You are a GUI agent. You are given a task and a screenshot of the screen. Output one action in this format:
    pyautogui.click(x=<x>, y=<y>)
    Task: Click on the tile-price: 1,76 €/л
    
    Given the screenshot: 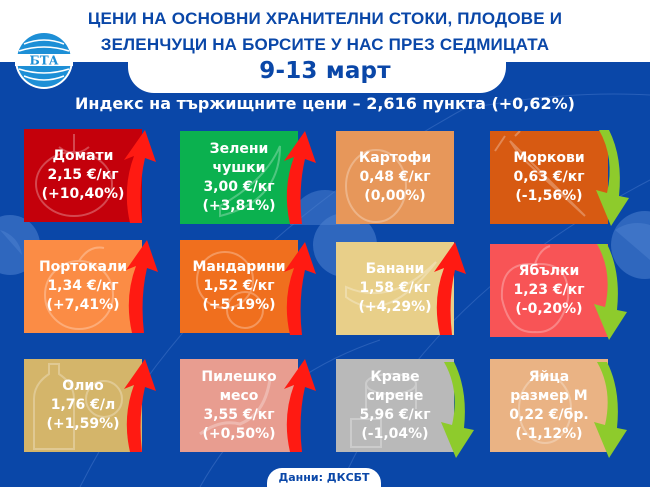 What is the action you would take?
    pyautogui.click(x=83, y=405)
    